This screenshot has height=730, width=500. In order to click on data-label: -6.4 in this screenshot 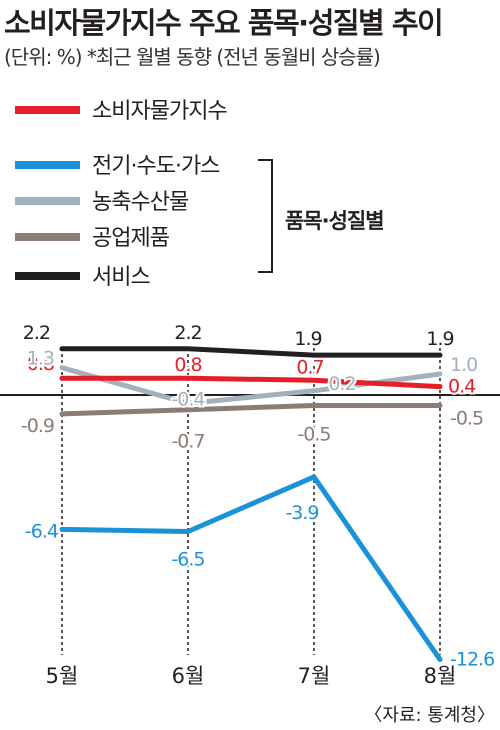, I will do `click(42, 531)`.